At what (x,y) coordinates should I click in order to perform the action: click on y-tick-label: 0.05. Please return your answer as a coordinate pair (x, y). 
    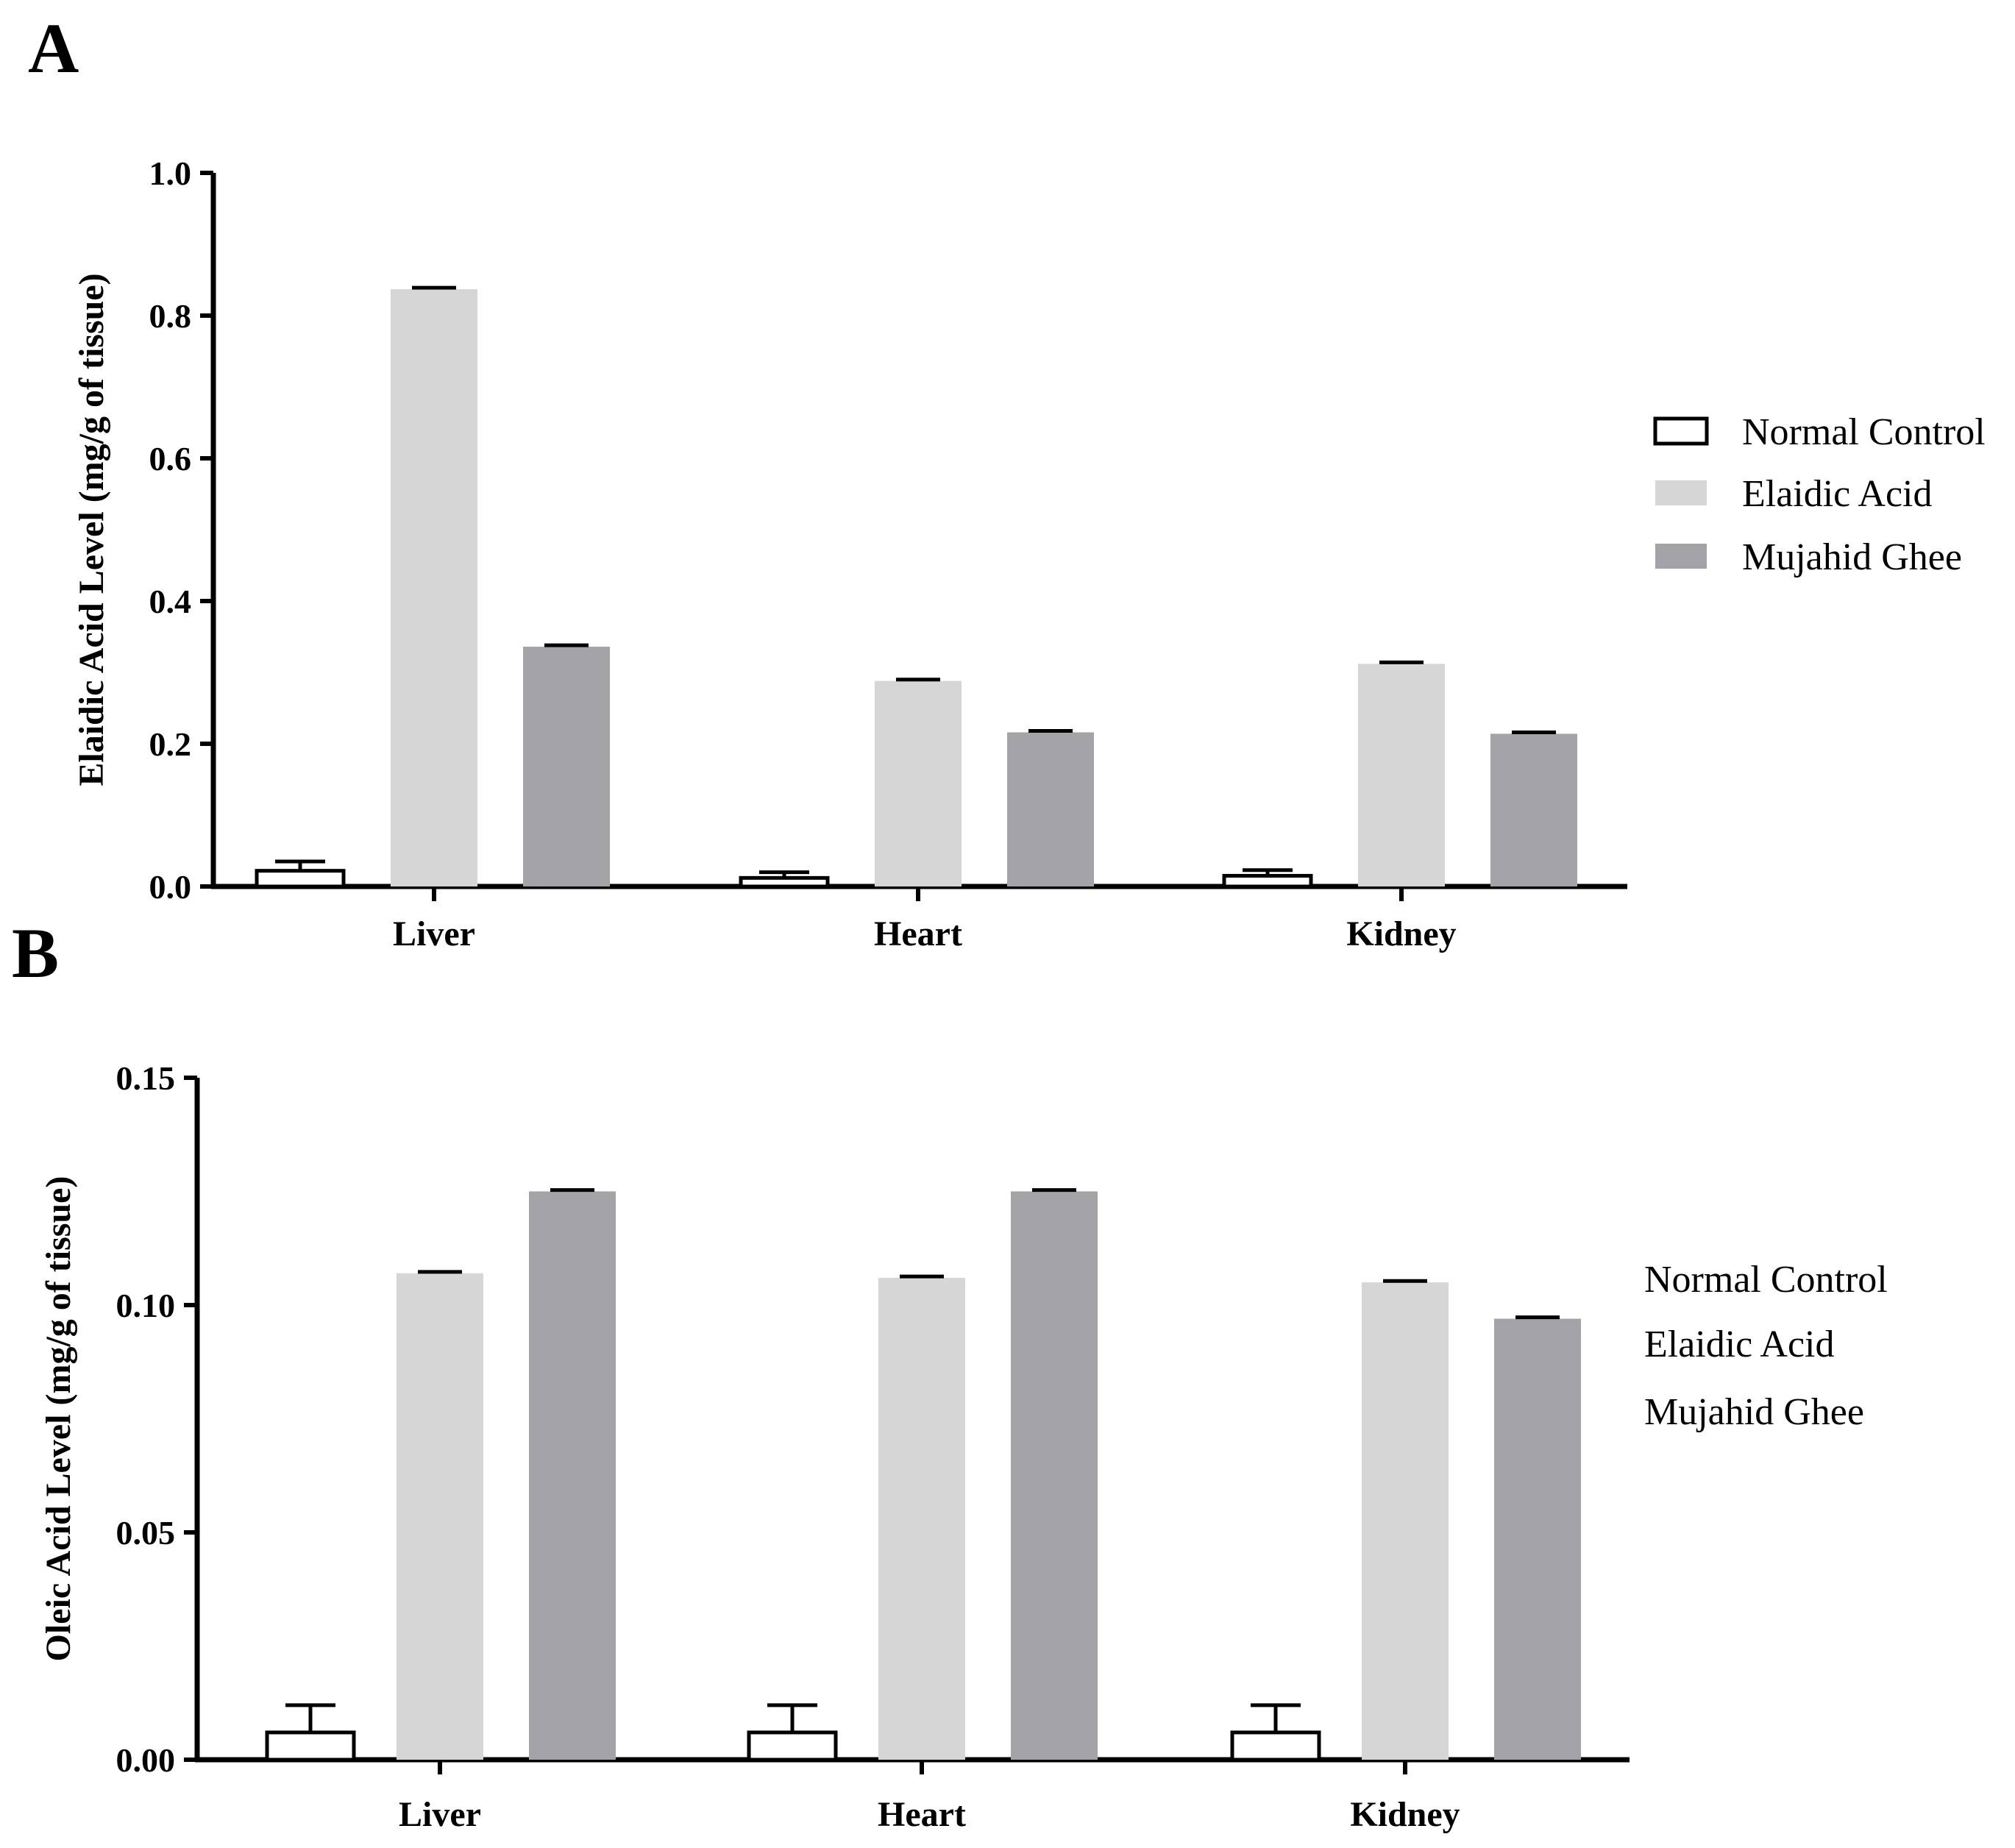
    Looking at the image, I should click on (146, 1533).